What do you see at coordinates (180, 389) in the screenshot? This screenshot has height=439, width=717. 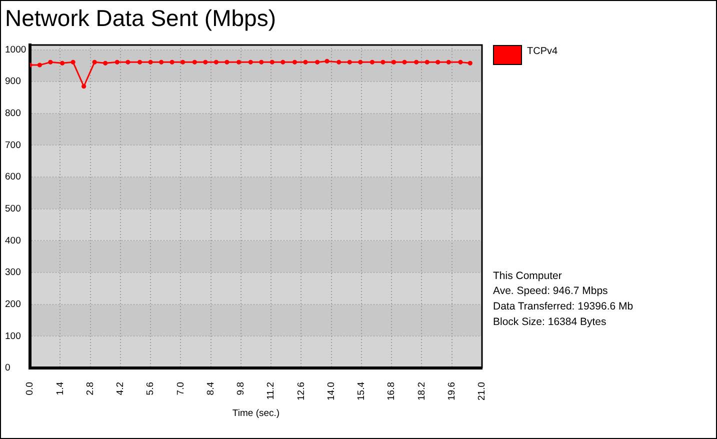 I see `x-tick-label: 7.0` at bounding box center [180, 389].